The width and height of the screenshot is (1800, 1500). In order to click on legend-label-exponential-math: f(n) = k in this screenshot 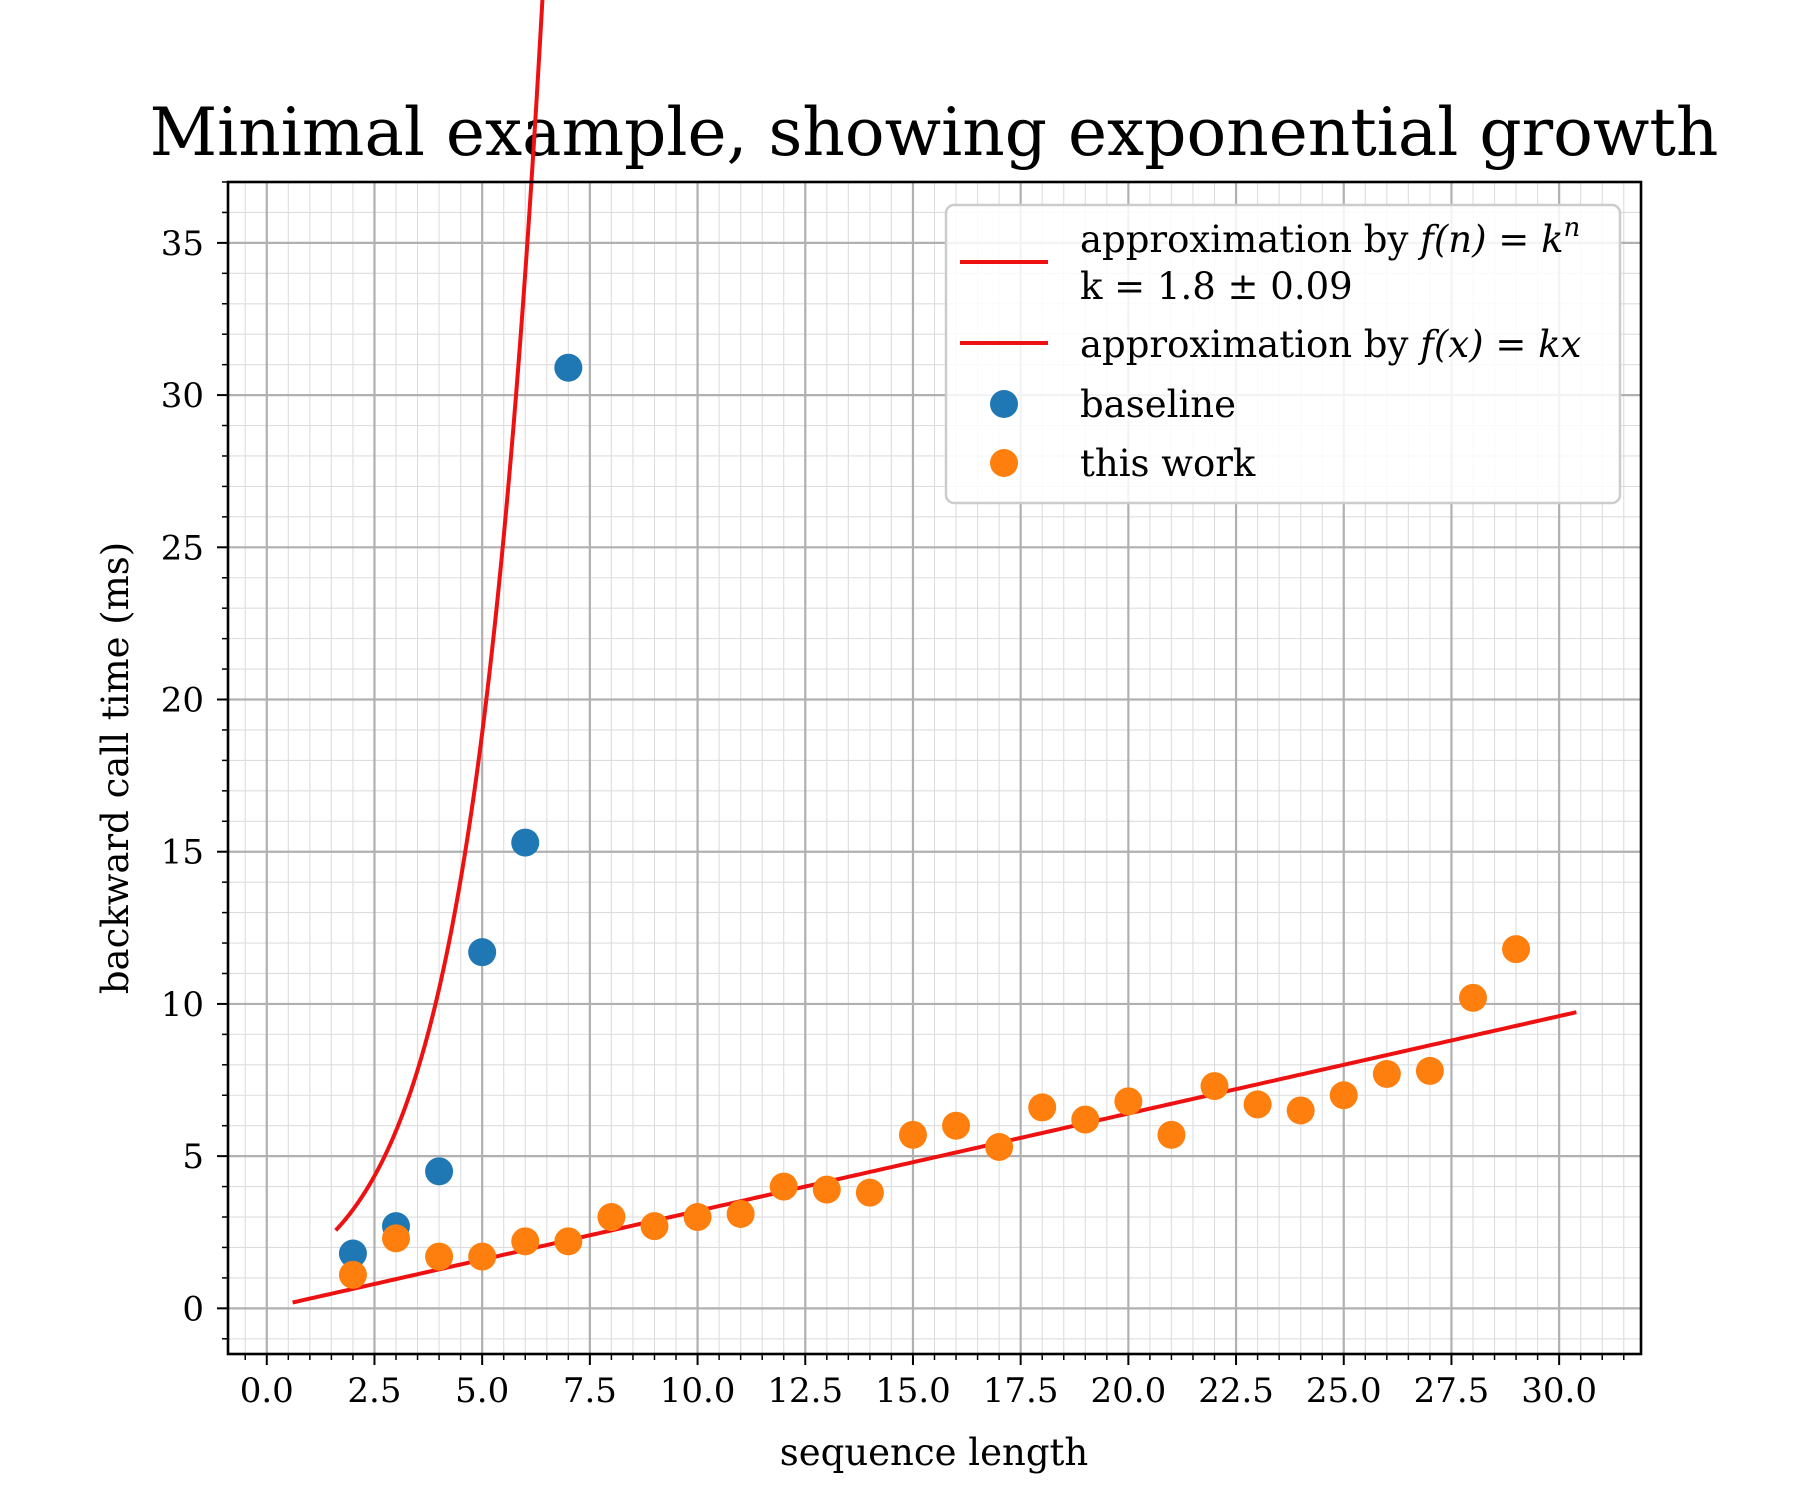, I will do `click(1490, 239)`.